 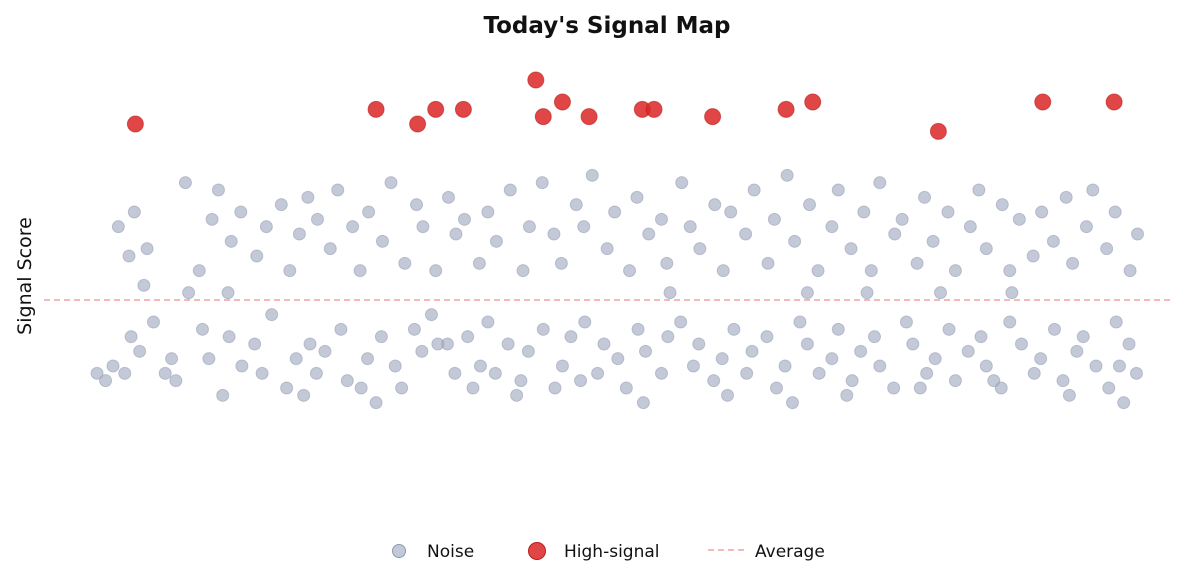 What do you see at coordinates (399, 551) in the screenshot?
I see `legend-noise-marker` at bounding box center [399, 551].